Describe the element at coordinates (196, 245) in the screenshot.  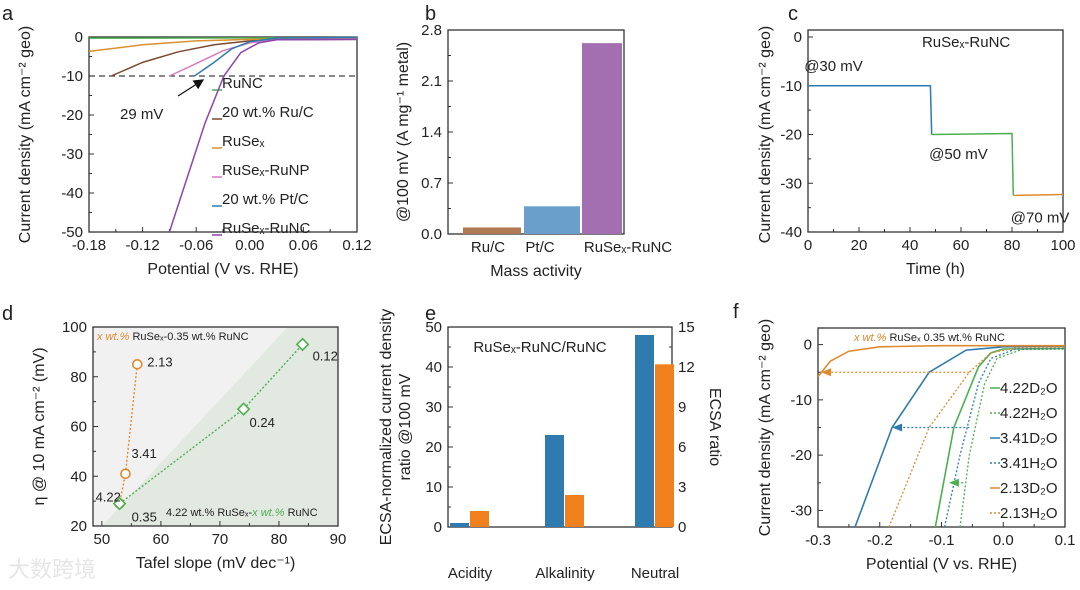
I see `x-tick-label: -0.06` at that location.